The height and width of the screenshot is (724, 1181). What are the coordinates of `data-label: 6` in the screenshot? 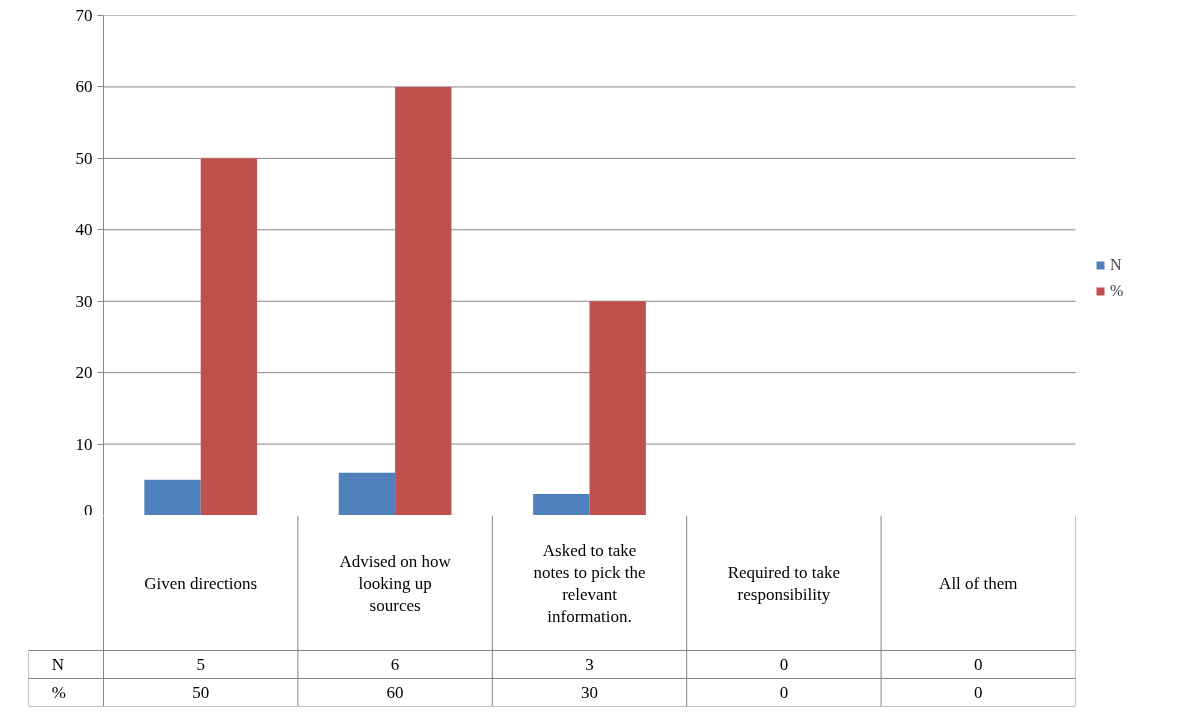 It's located at (395, 664).